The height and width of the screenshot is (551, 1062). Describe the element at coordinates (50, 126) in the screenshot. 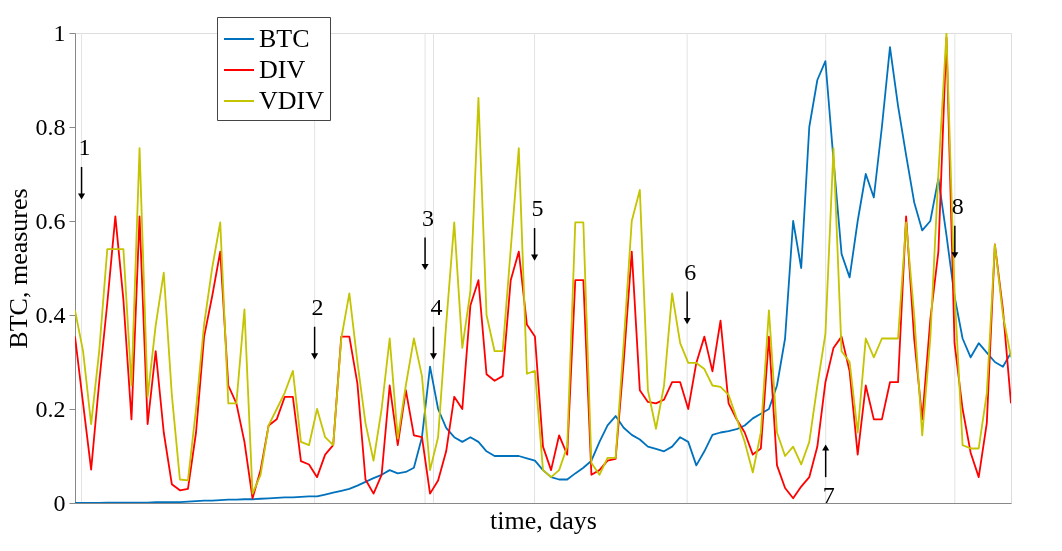

I see `y-tick-label: 0.8` at that location.